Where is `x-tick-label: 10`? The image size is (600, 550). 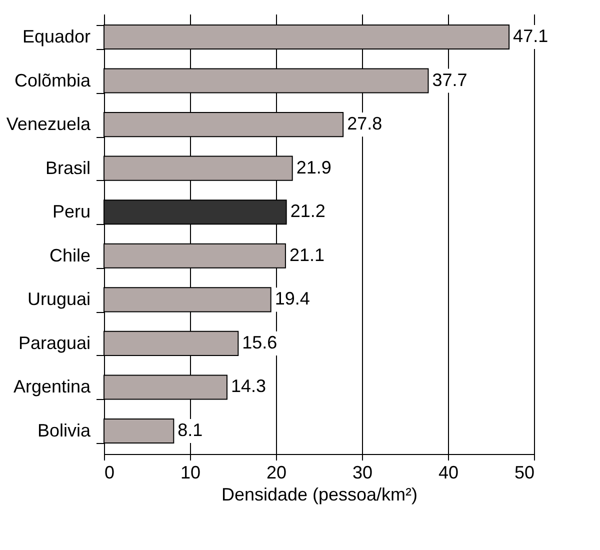
x-tick-label: 10 is located at coordinates (190, 472).